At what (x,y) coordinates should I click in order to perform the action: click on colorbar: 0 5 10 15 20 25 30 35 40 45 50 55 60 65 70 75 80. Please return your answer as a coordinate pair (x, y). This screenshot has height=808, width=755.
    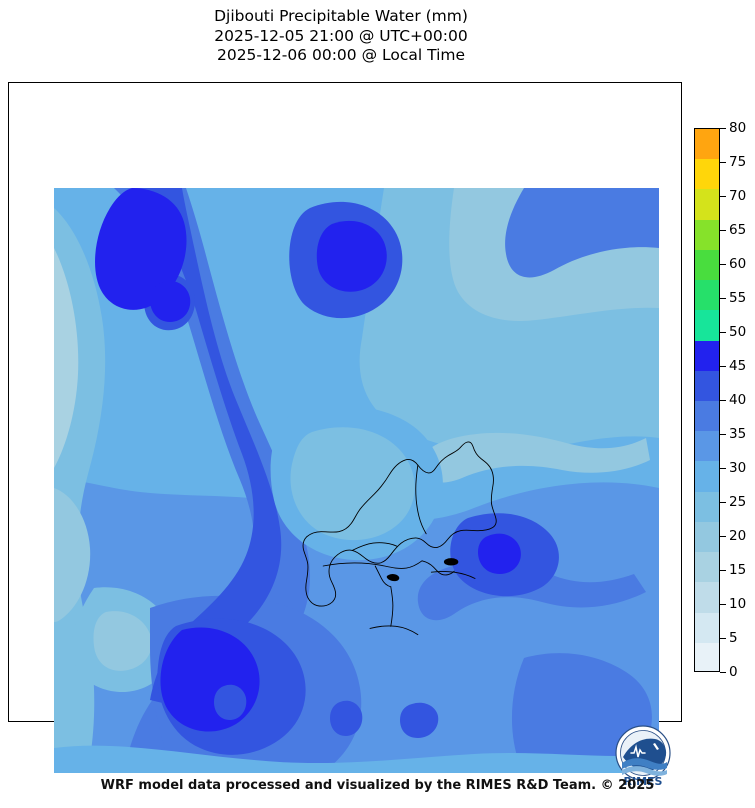
    Looking at the image, I should click on (720, 400).